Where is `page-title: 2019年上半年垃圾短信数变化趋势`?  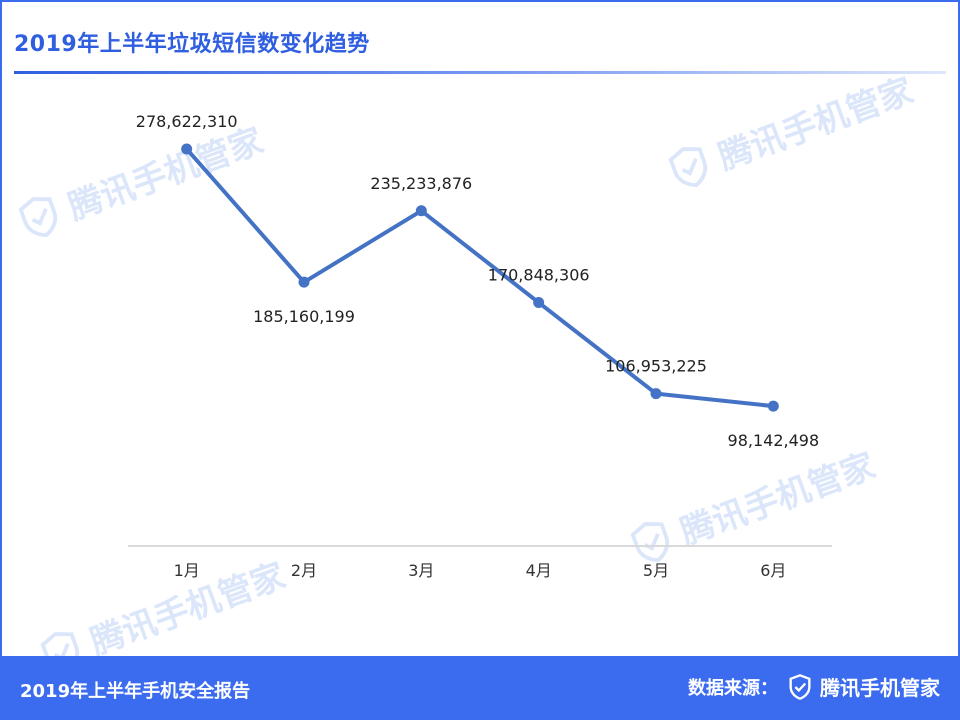
page-title: 2019年上半年垃圾短信数变化趋势 is located at coordinates (192, 44).